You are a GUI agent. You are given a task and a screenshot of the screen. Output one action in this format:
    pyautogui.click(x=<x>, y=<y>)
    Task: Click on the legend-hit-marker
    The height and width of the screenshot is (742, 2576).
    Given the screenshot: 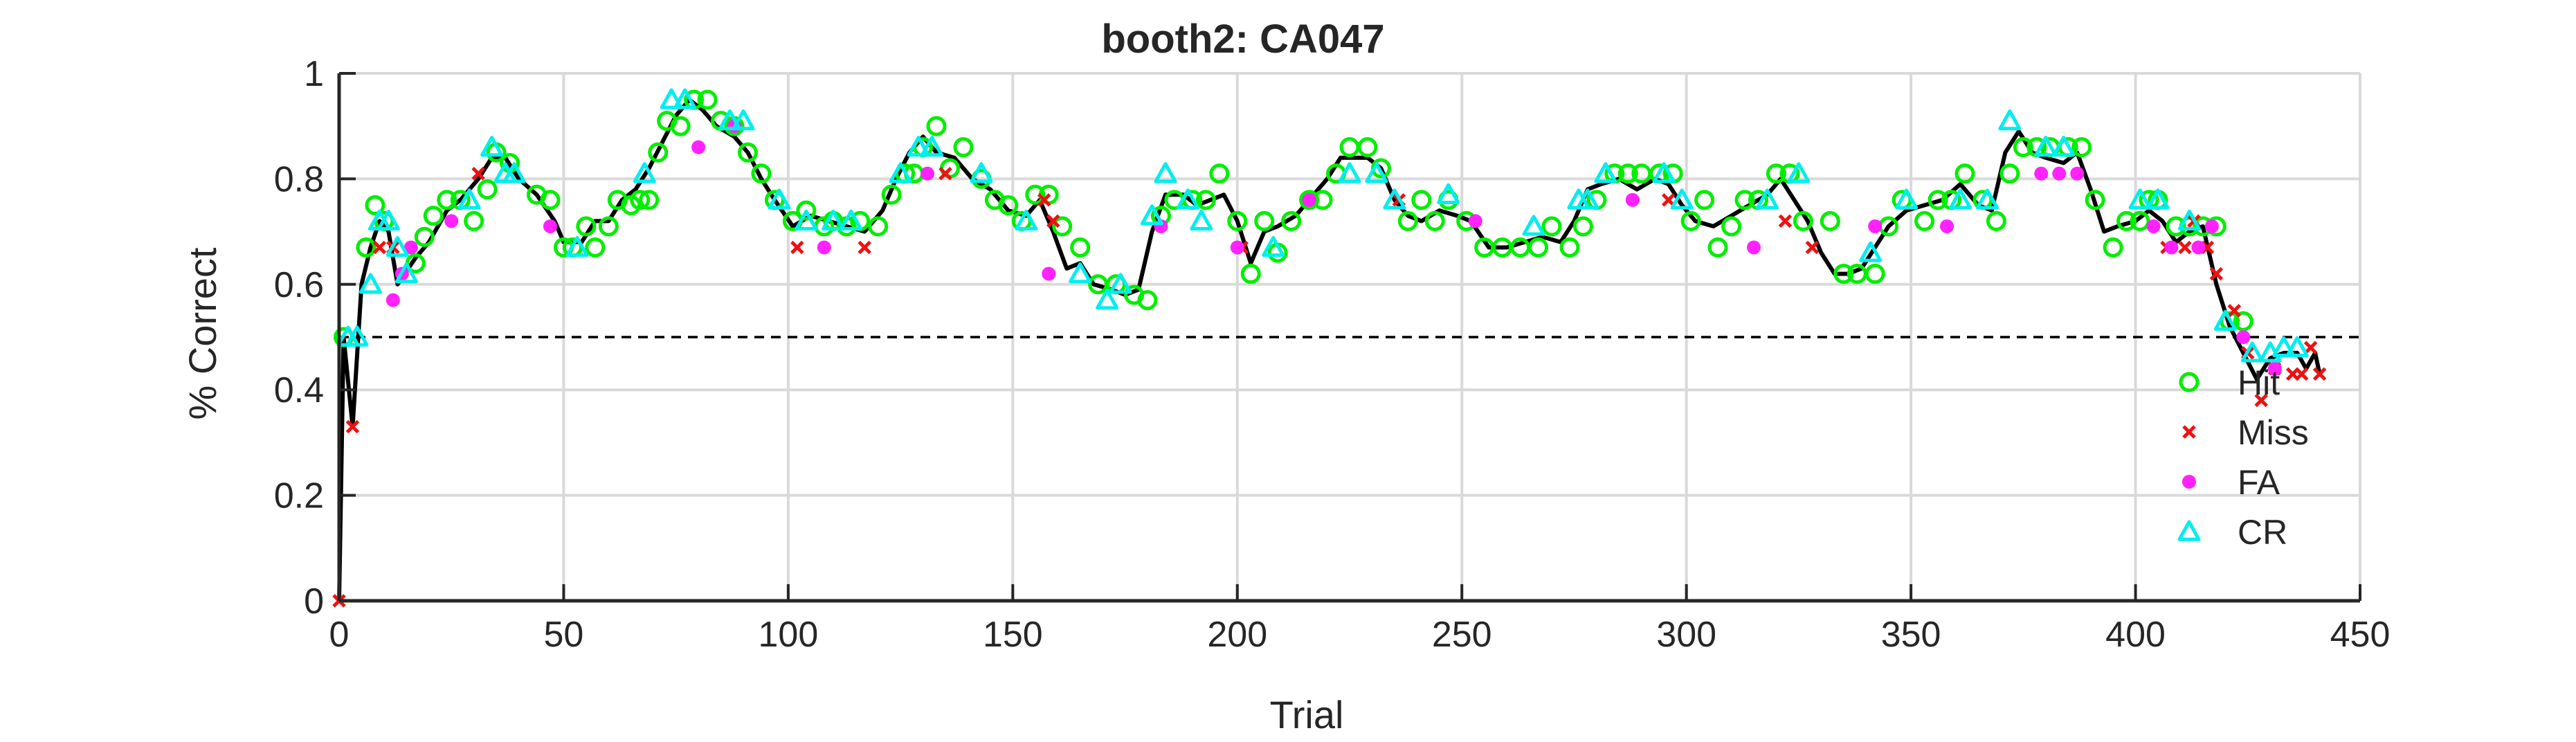 What is the action you would take?
    pyautogui.click(x=2189, y=382)
    